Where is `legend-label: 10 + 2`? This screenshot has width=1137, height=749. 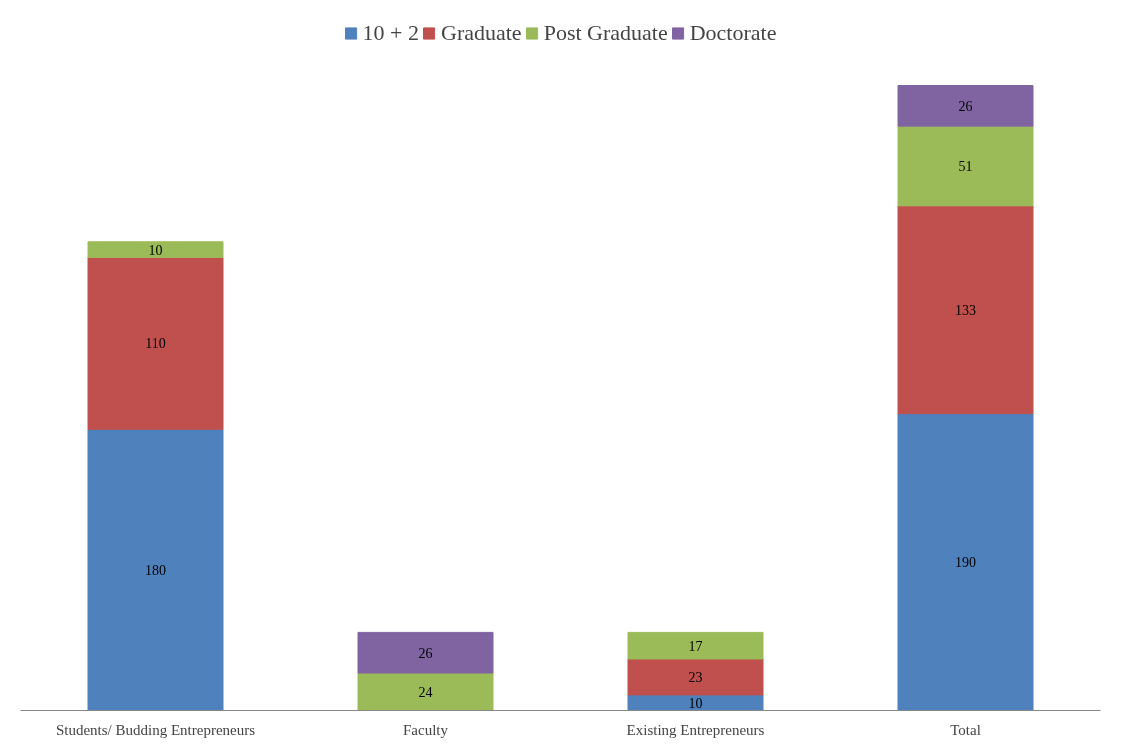
legend-label: 10 + 2 is located at coordinates (391, 33).